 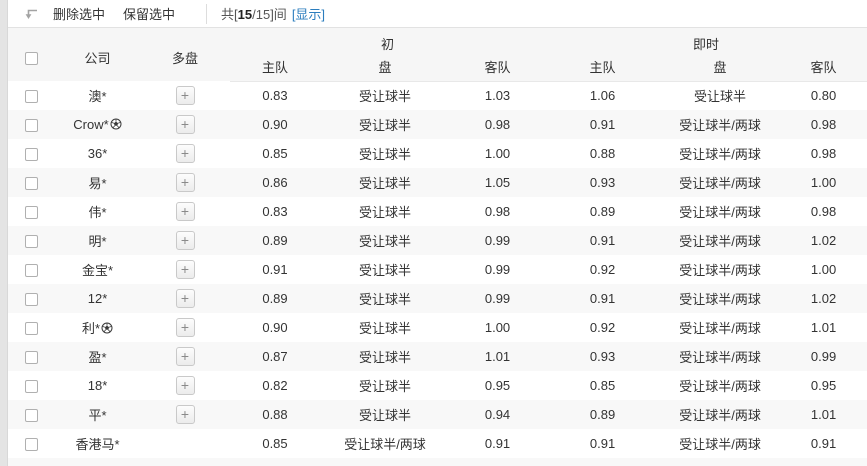 I want to click on header-initial-home: 主队, so click(x=275, y=67).